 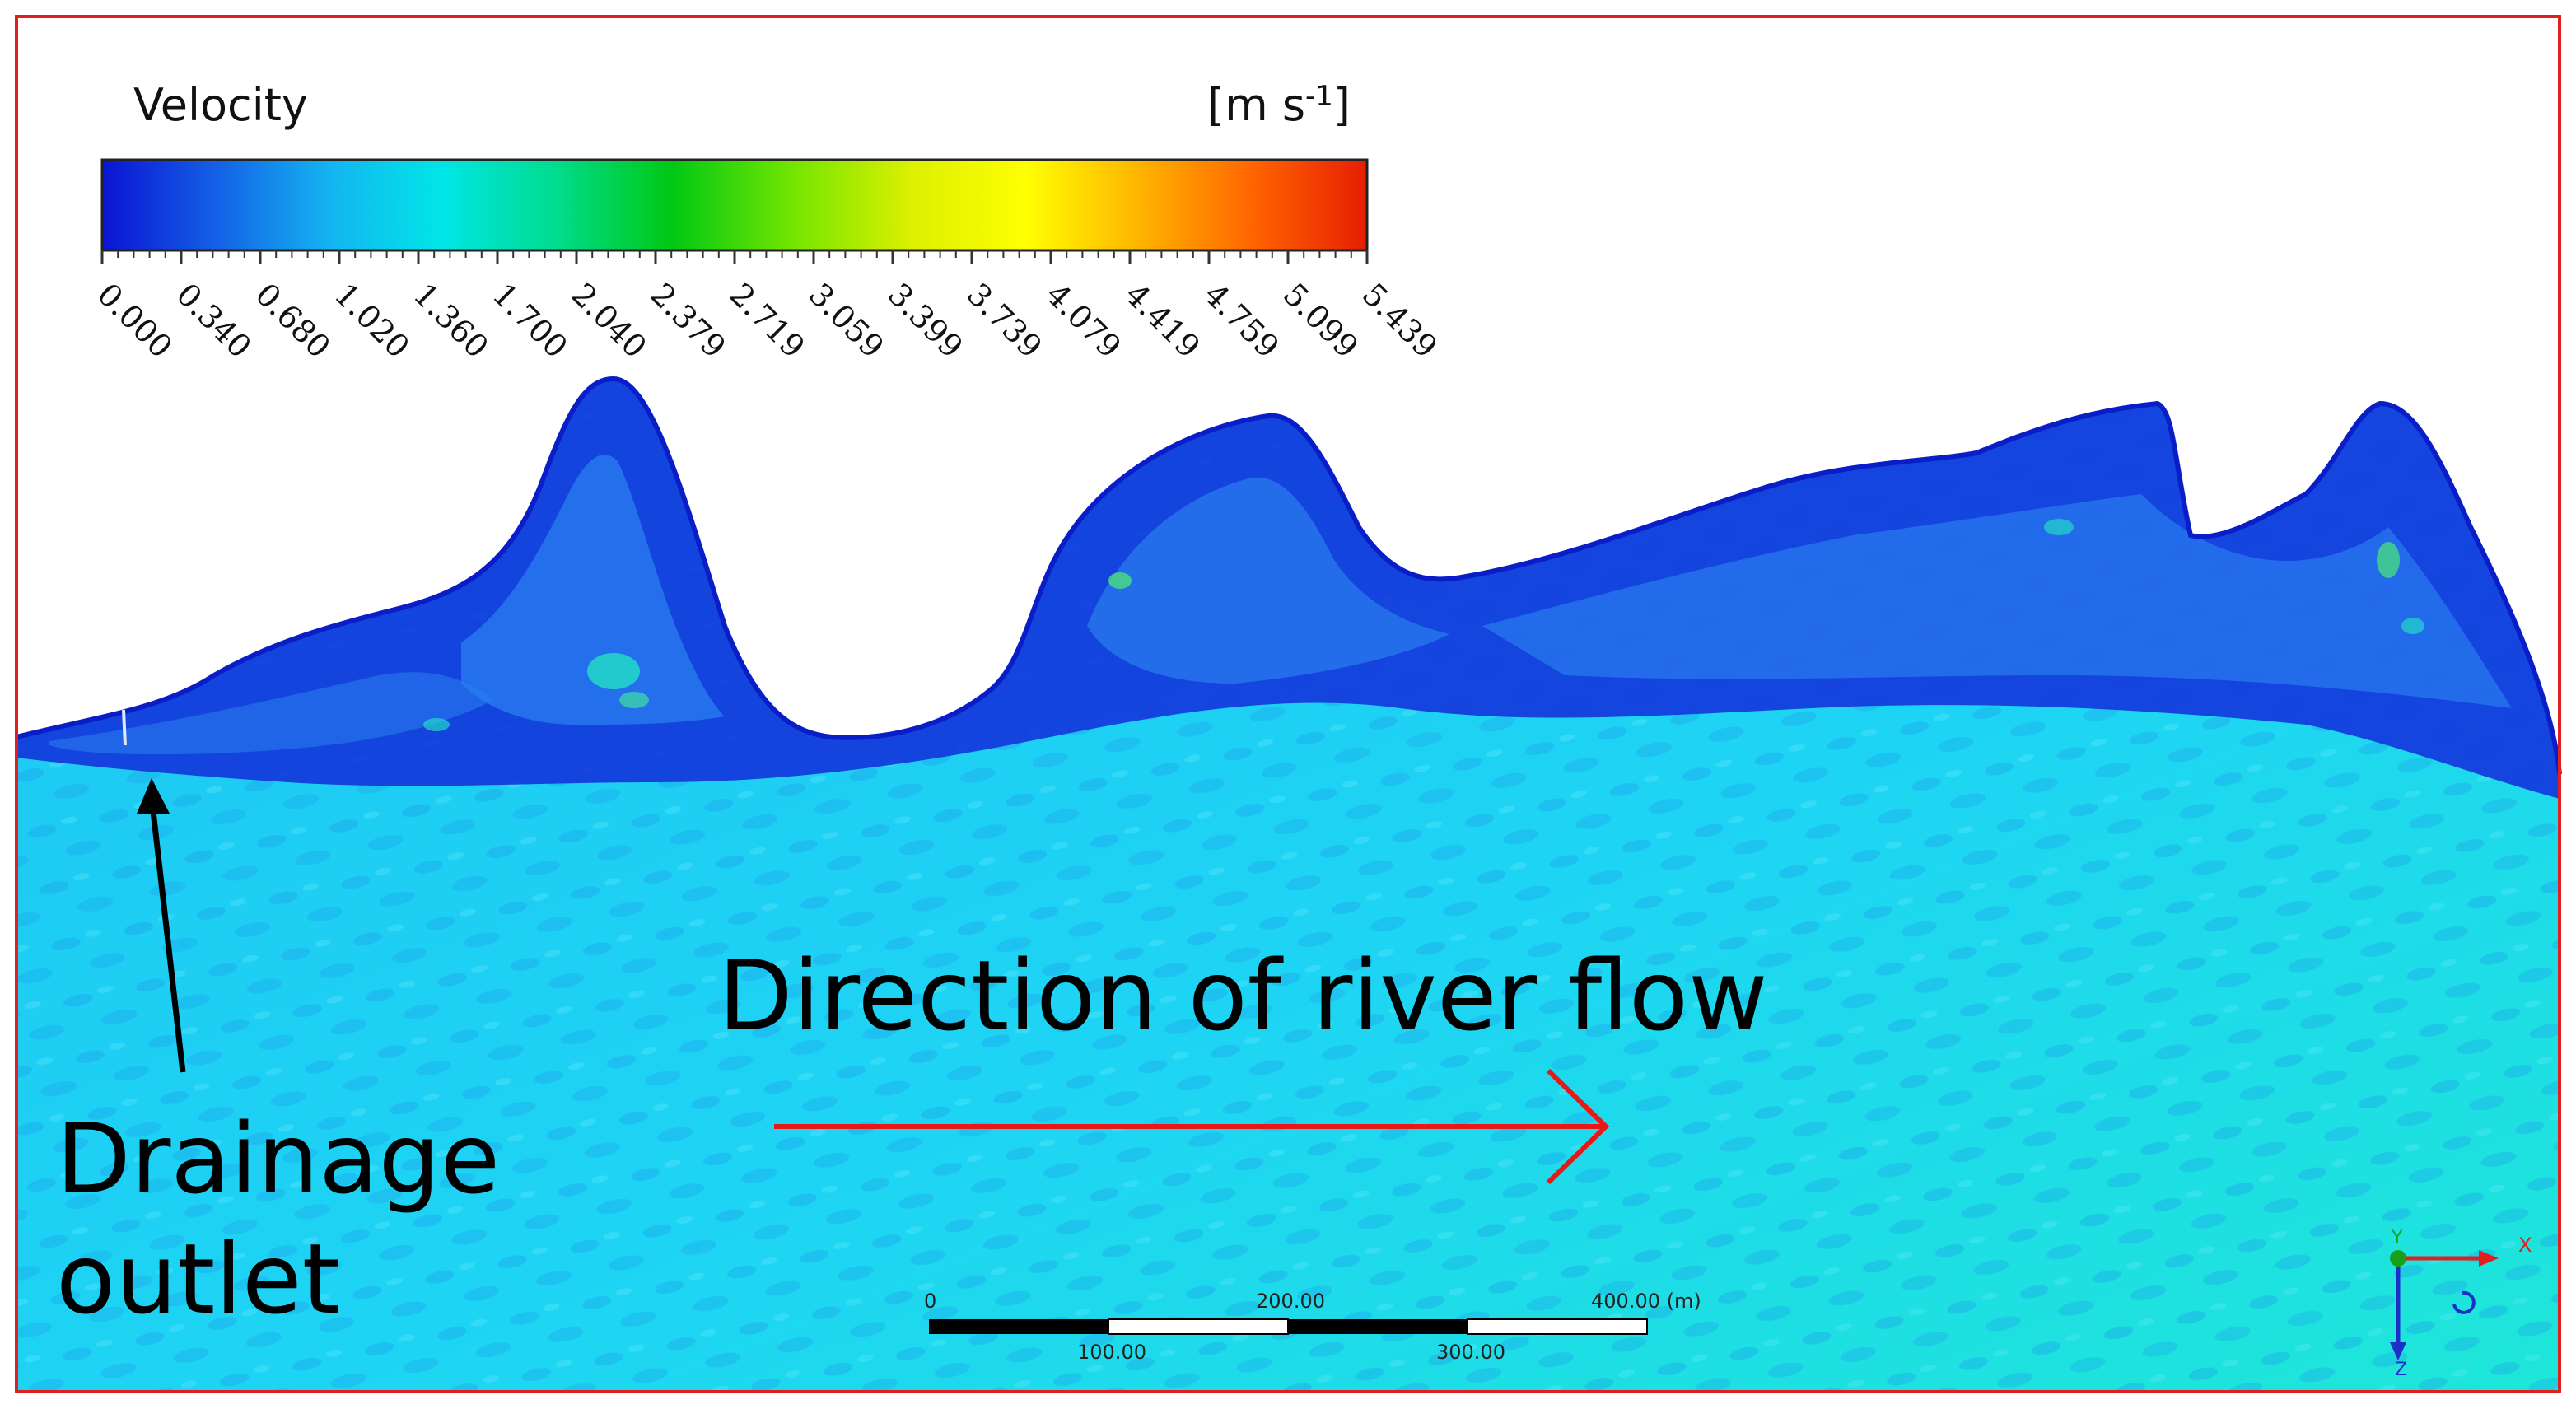 I want to click on scale-bar: 0 200.00 400.00 (m) 100.00 300.00, so click(x=1312, y=1327).